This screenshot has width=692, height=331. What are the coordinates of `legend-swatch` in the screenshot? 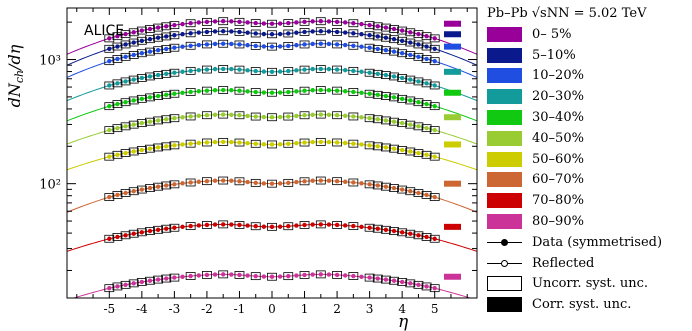 It's located at (504, 118).